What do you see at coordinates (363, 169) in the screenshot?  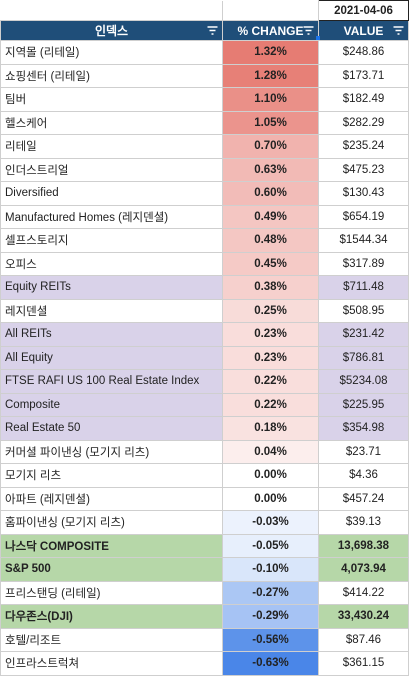 I see `value-cell: $475.23` at bounding box center [363, 169].